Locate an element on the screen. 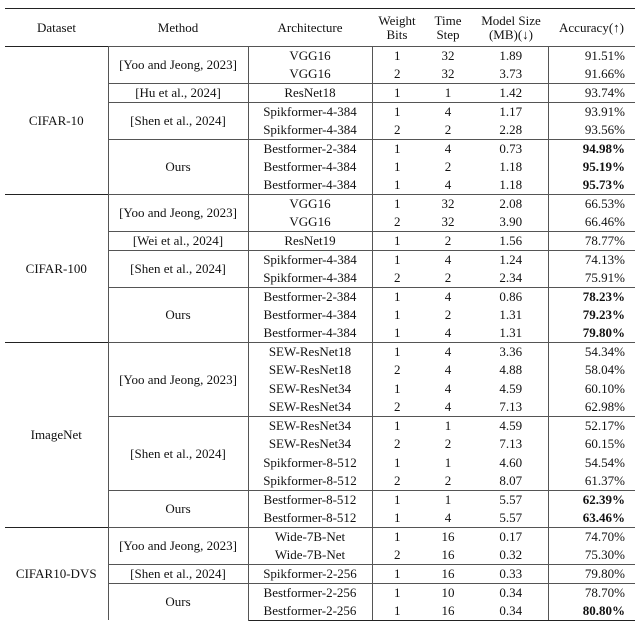  table-row: Bestformer-8-512 1 4 5.57 63.46% is located at coordinates (320, 518).